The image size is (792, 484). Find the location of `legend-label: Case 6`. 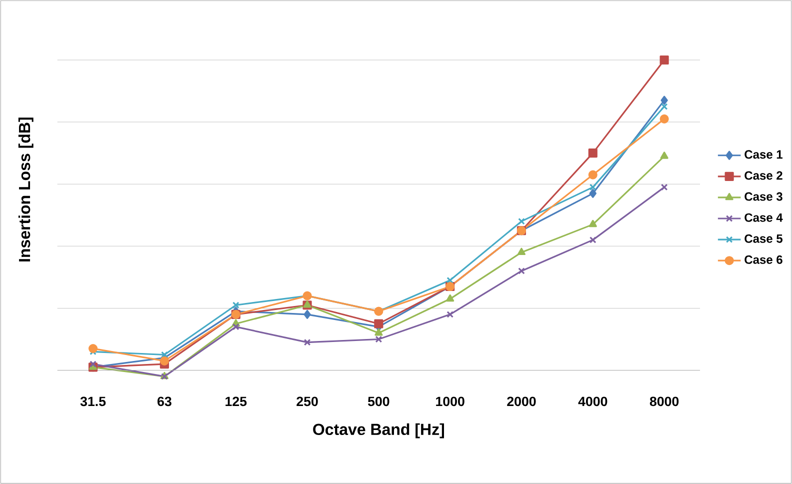

legend-label: Case 6 is located at coordinates (763, 259).